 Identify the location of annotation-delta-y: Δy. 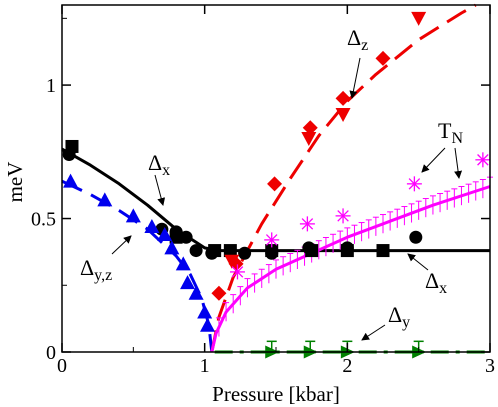
(385, 321).